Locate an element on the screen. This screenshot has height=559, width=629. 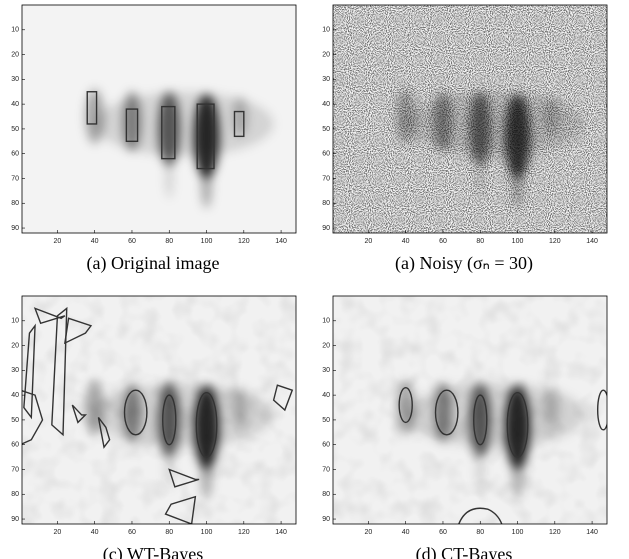
caption: (a) Noisy (σₙ = 30) is located at coordinates (464, 263).